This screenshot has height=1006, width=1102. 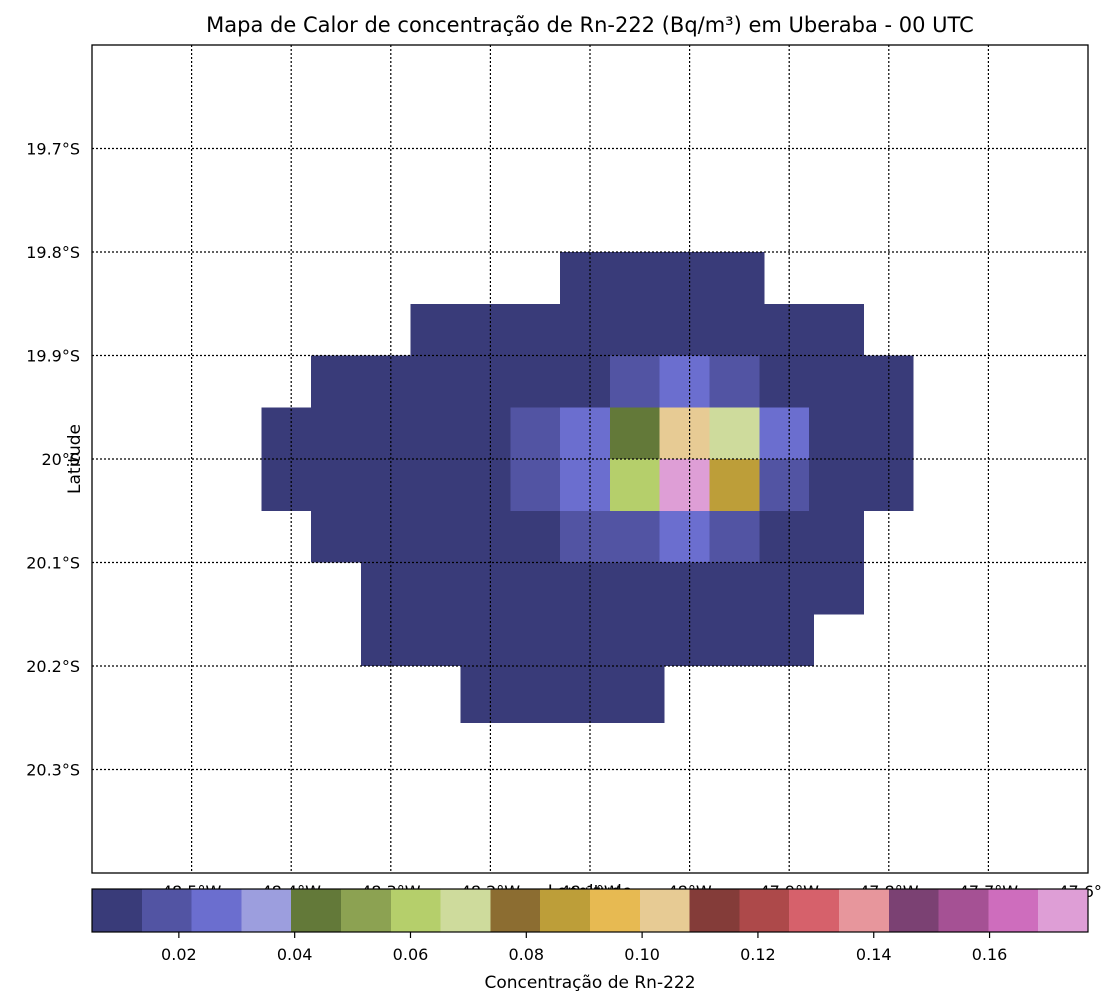 I want to click on y-tick-label: 20.1°S, so click(x=53, y=563).